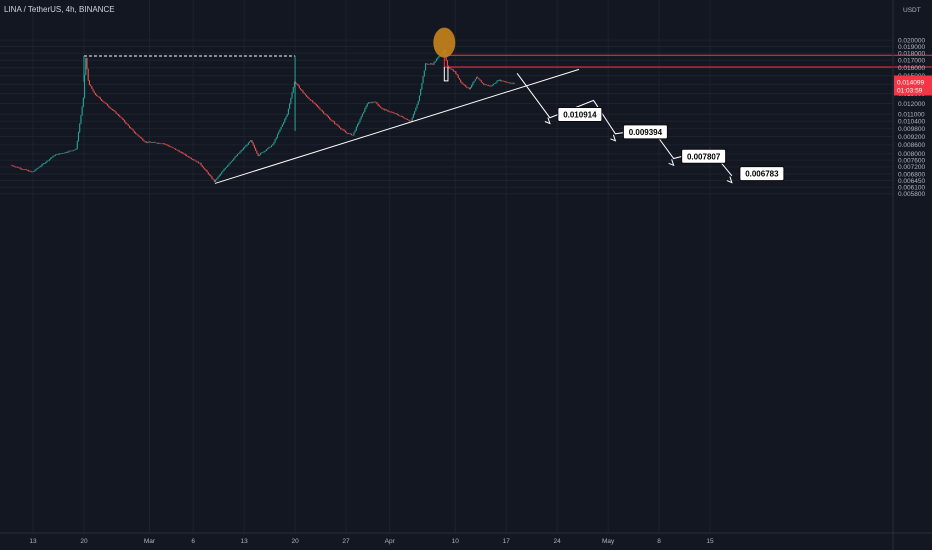  I want to click on target-arrow, so click(547, 121).